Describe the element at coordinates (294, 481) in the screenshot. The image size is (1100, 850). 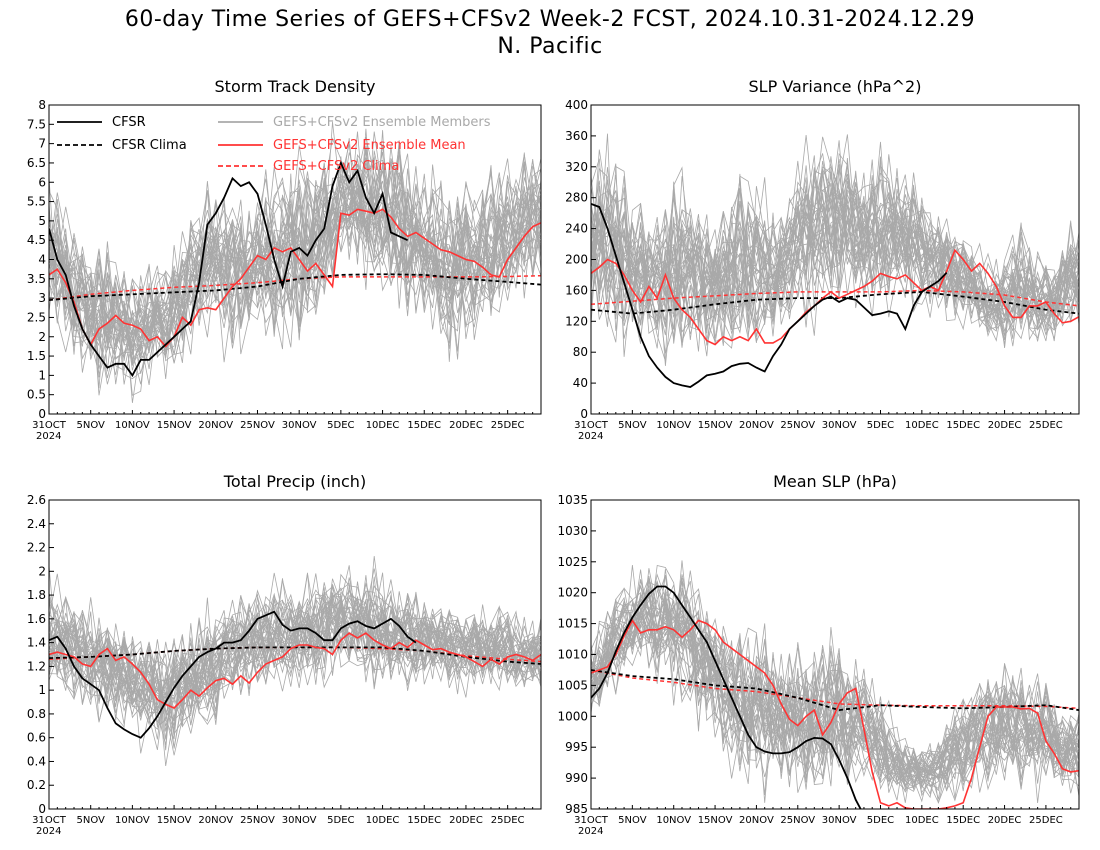
I see `panel-title: Total Precip (inch)` at that location.